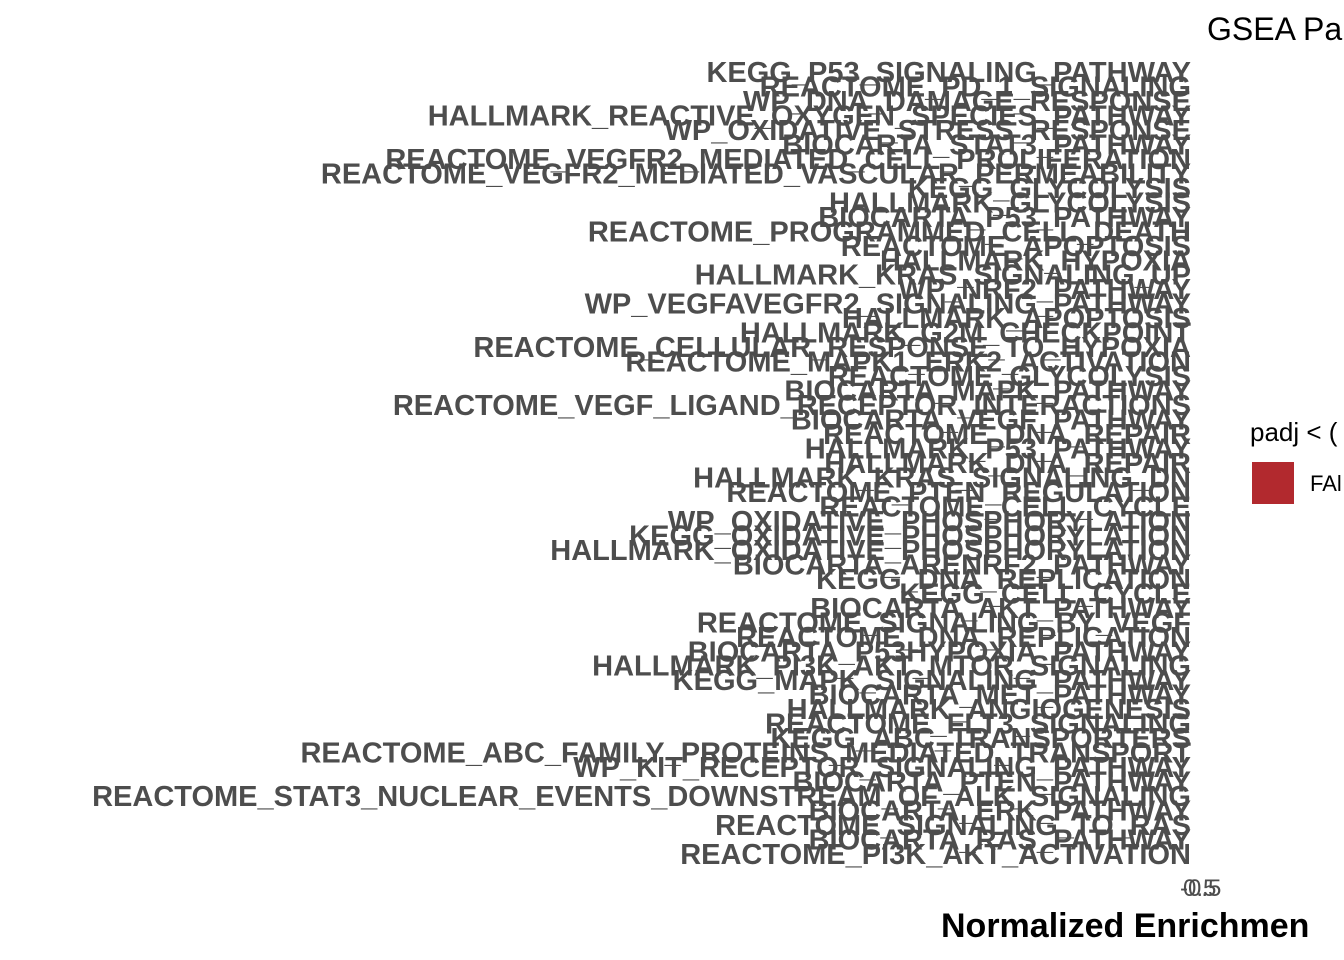  What do you see at coordinates (1000, 841) in the screenshot?
I see `category-label: BIOCARTA_RAS_PATHWAY` at bounding box center [1000, 841].